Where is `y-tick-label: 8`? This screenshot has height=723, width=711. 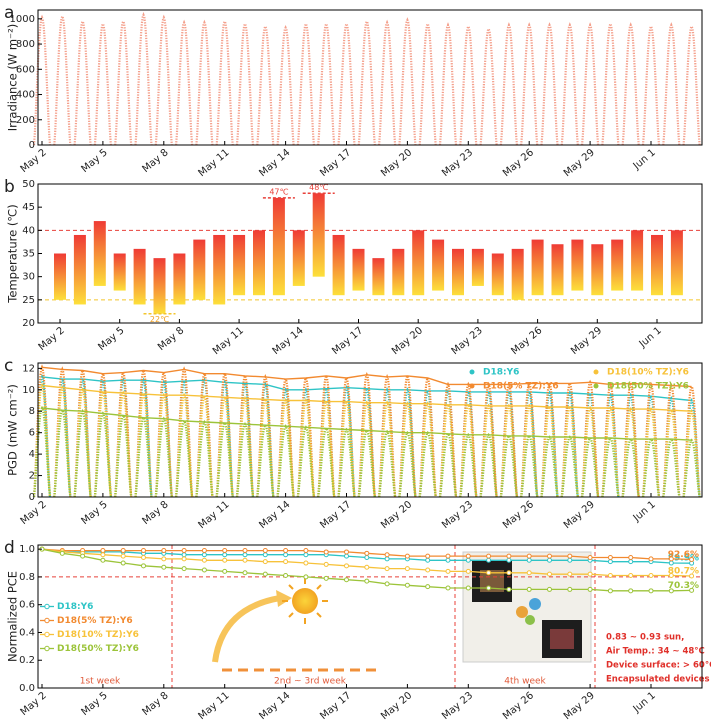
y-tick-label: 8 is located at coordinates (32, 411).